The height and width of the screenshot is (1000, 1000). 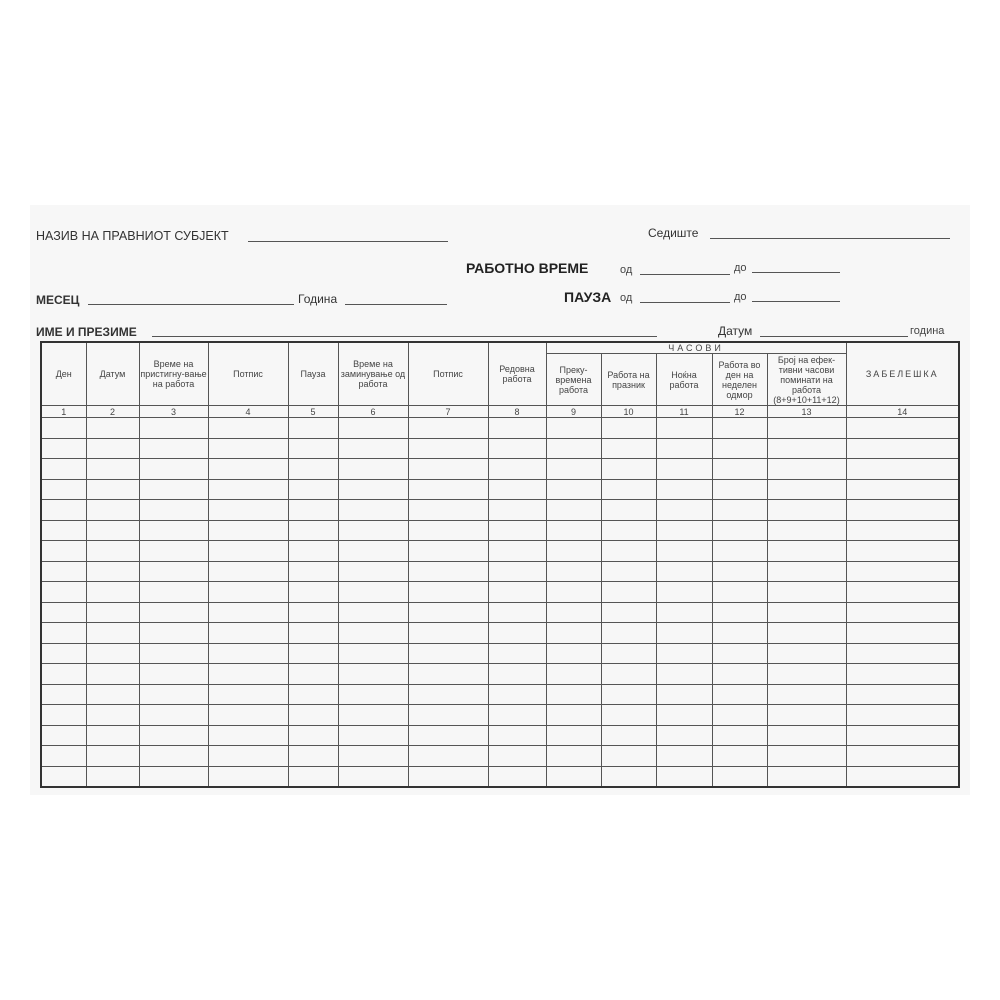 What do you see at coordinates (191, 304) in the screenshot?
I see `month-field` at bounding box center [191, 304].